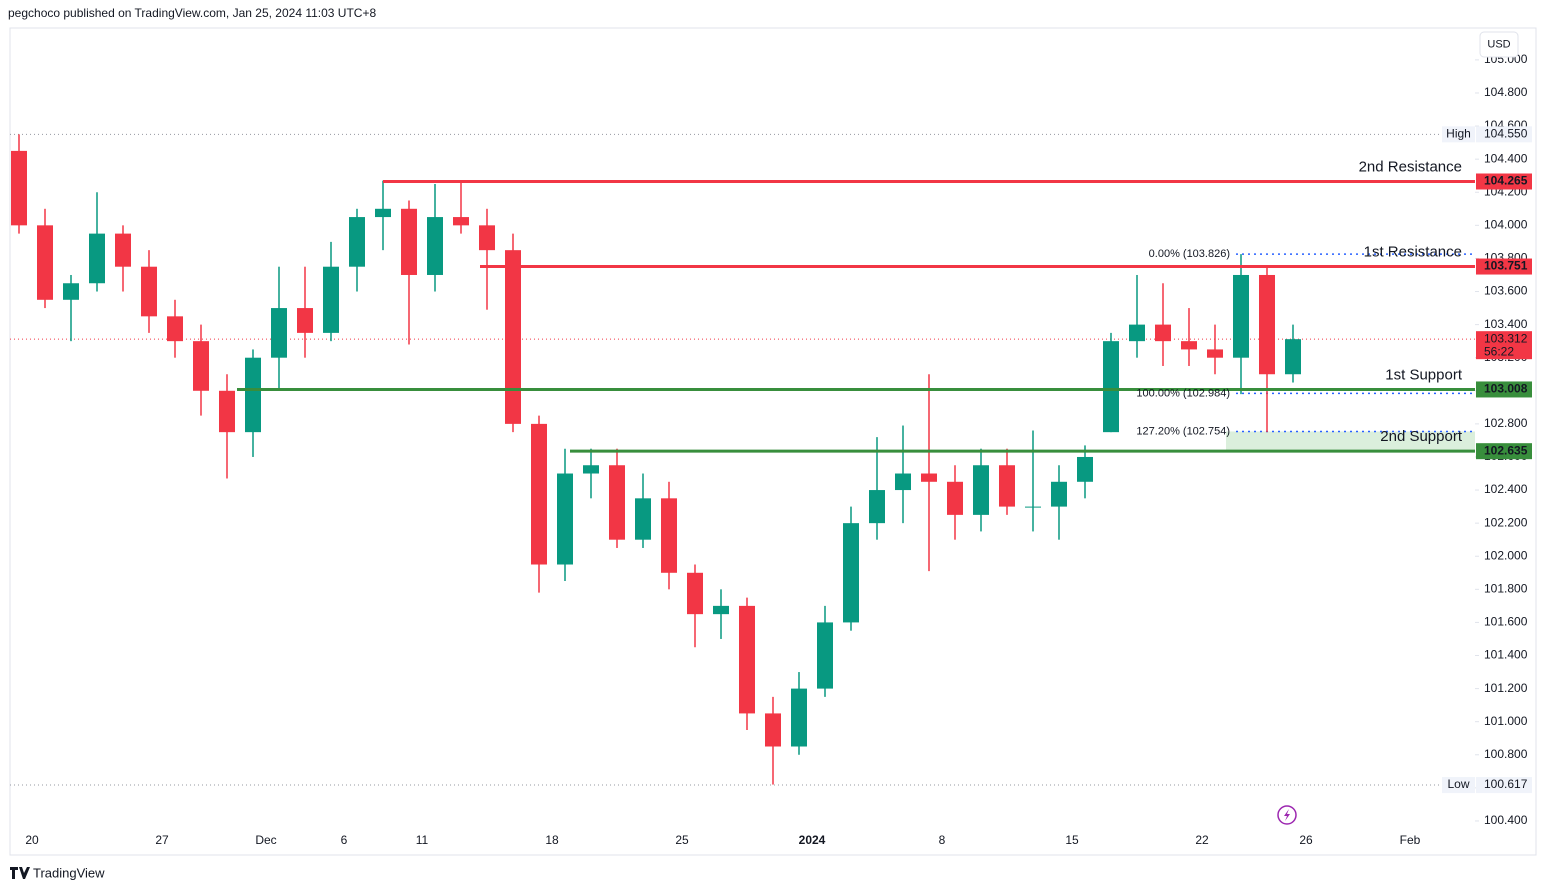  What do you see at coordinates (1498, 44) in the screenshot?
I see `currency: USD` at bounding box center [1498, 44].